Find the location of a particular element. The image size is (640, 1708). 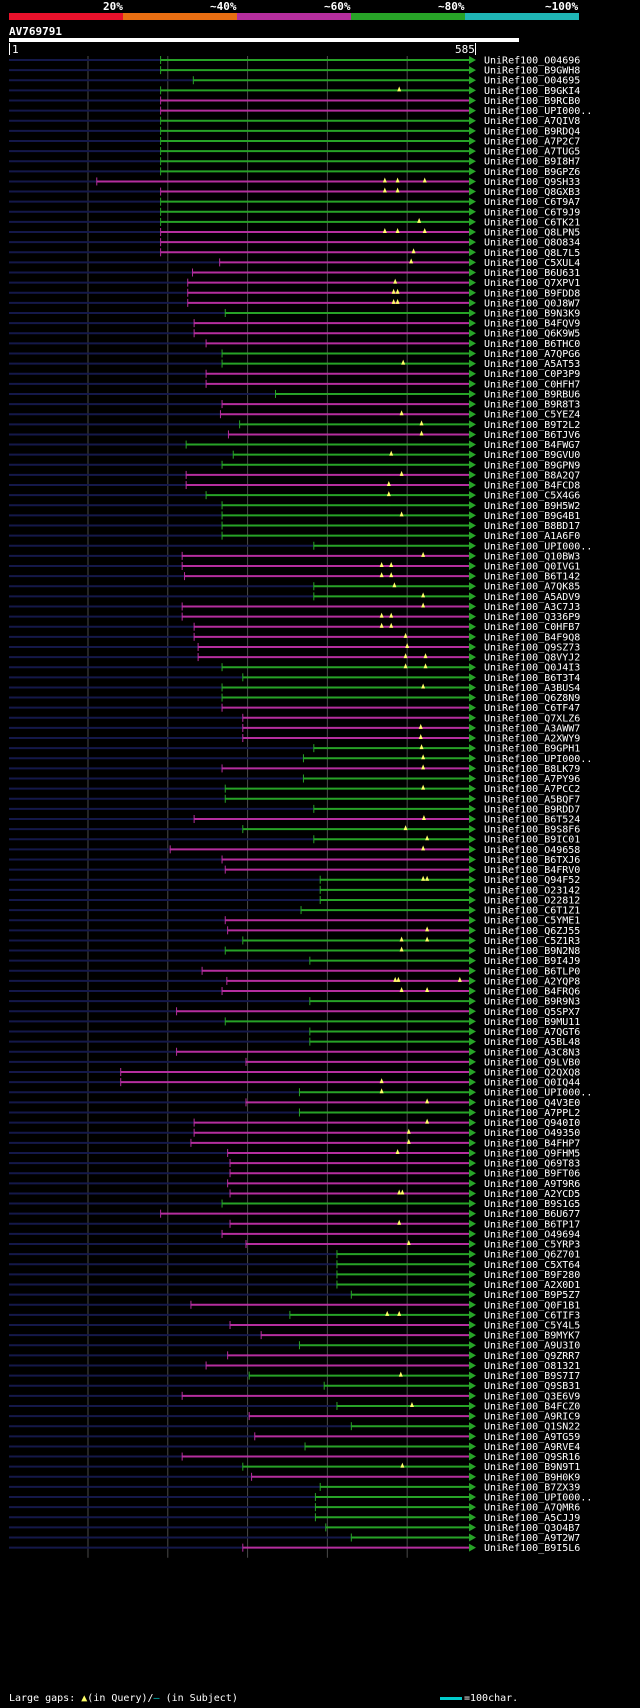

hit-label: UniRef100_B4FRV0 is located at coordinates (532, 870).